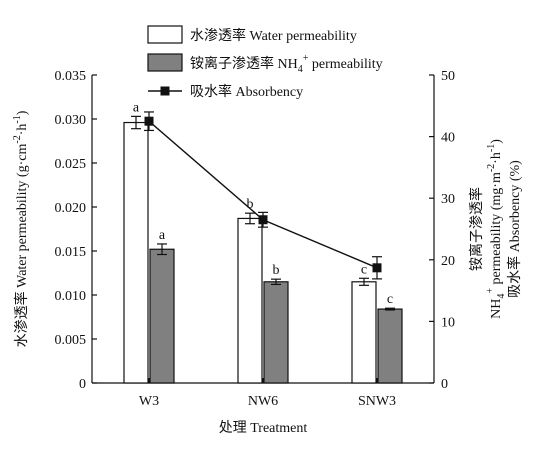  What do you see at coordinates (165, 34) in the screenshot?
I see `legend-swatch-water` at bounding box center [165, 34].